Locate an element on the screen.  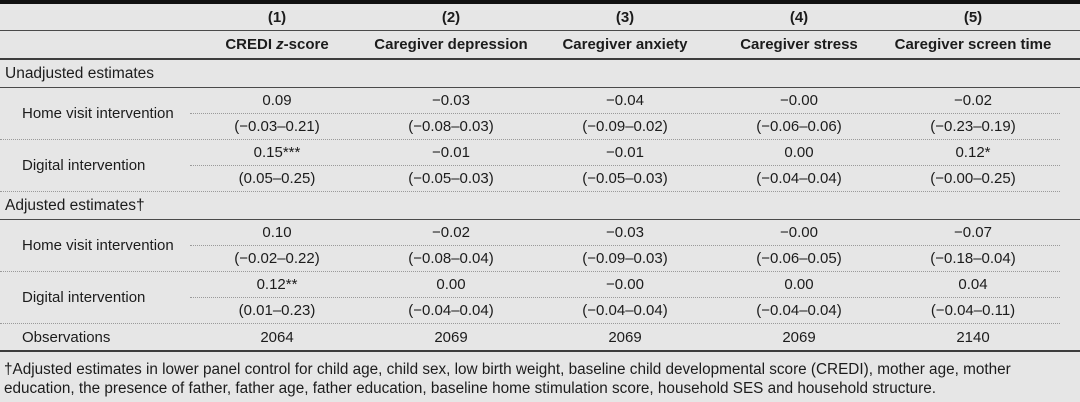
estimate-row: 0.10 −0.02 −0.03 −0.00 −0.07 is located at coordinates (625, 233).